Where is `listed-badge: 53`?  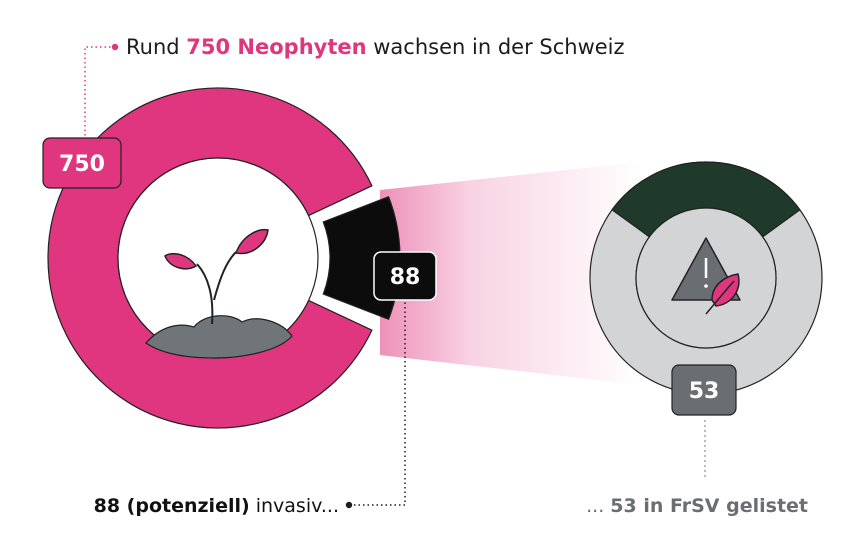 listed-badge: 53 is located at coordinates (704, 390).